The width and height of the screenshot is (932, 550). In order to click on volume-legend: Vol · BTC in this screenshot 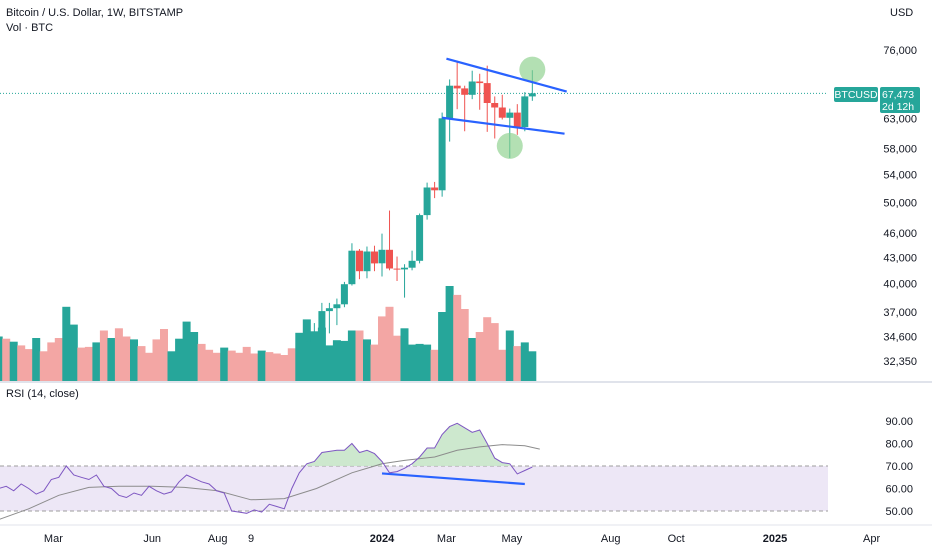, I will do `click(29, 28)`.